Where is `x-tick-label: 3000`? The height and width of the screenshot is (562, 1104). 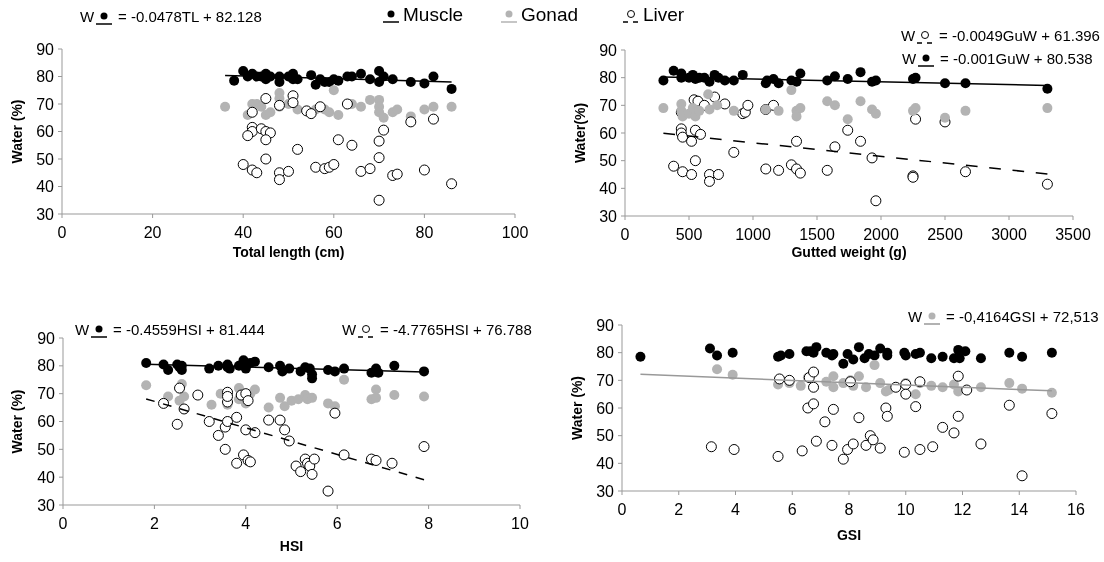 x-tick-label: 3000 is located at coordinates (1009, 234).